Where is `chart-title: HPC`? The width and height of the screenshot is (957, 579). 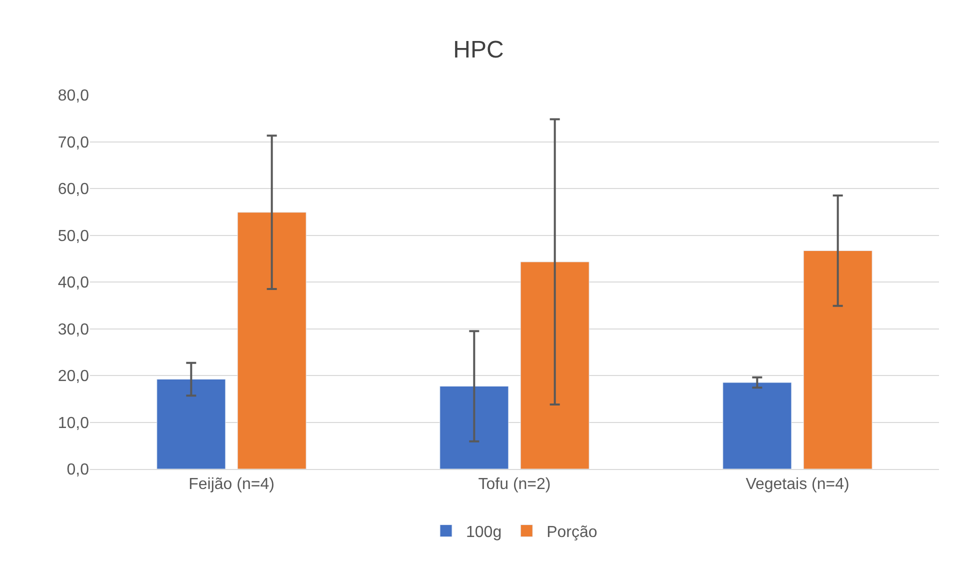
chart-title: HPC is located at coordinates (478, 50).